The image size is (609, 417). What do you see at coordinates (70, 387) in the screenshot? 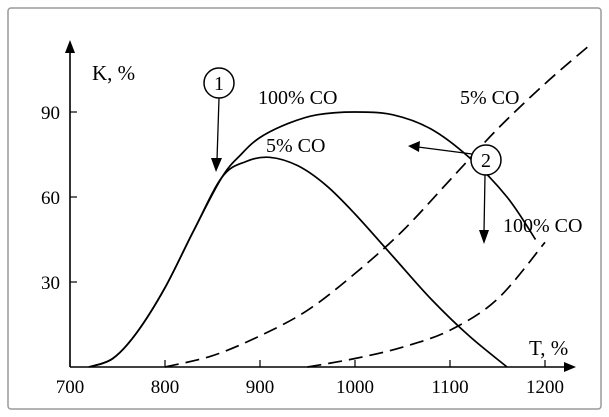
I see `x-tick-label-700: 700` at bounding box center [70, 387].